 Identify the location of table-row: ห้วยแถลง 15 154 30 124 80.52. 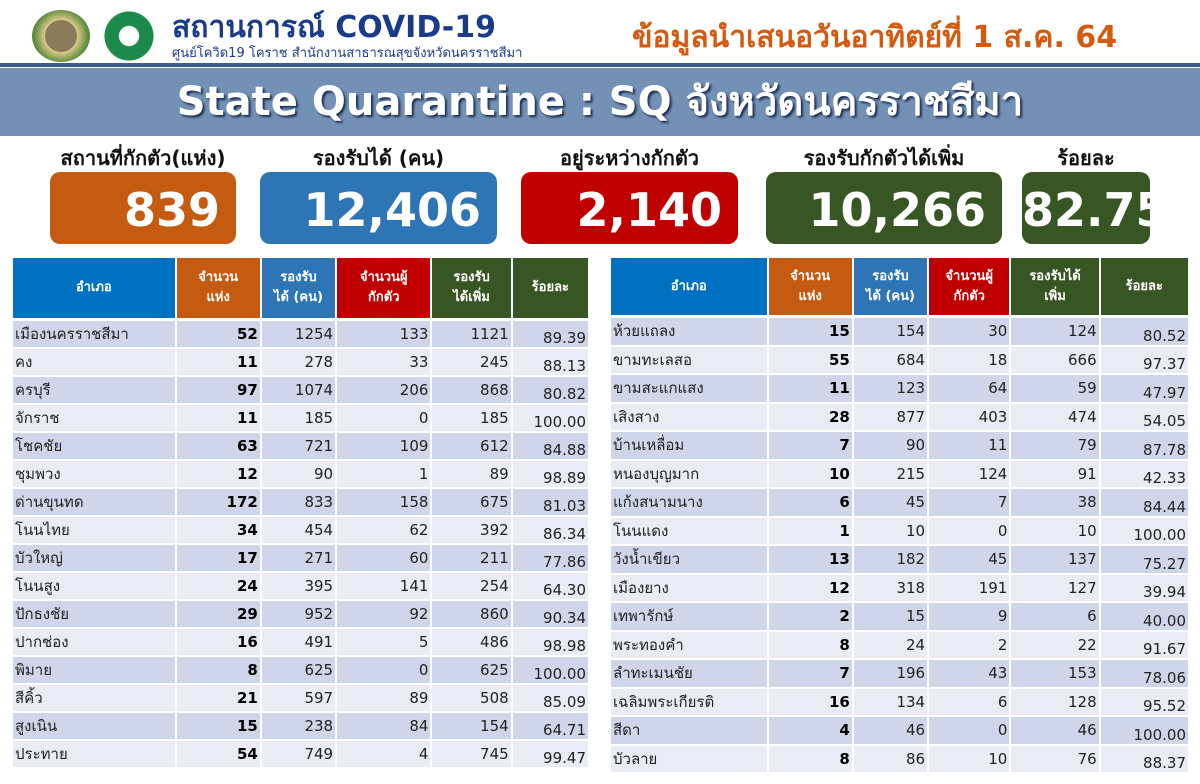
(899, 332).